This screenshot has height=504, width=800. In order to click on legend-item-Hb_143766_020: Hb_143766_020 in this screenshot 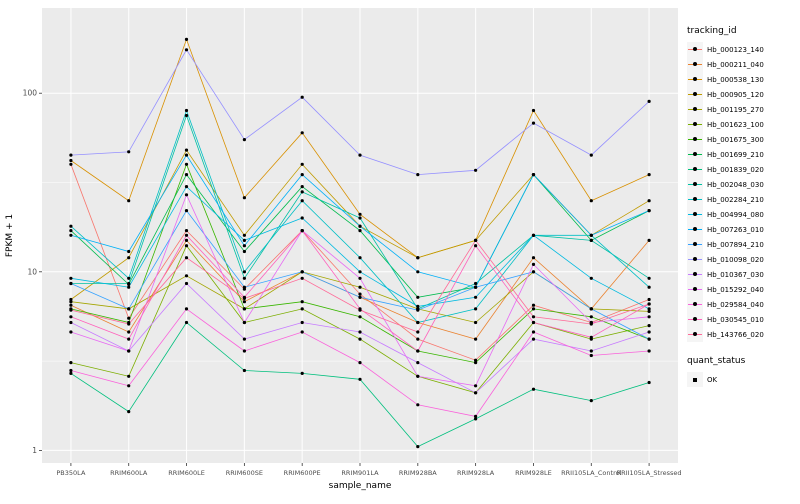, I will do `click(742, 334)`.